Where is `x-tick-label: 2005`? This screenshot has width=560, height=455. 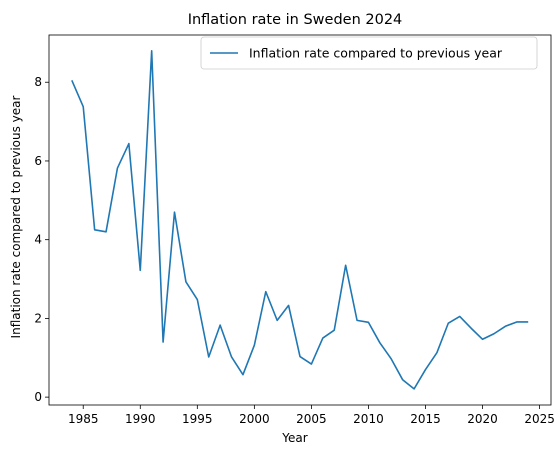 x-tick-label: 2005 is located at coordinates (311, 419).